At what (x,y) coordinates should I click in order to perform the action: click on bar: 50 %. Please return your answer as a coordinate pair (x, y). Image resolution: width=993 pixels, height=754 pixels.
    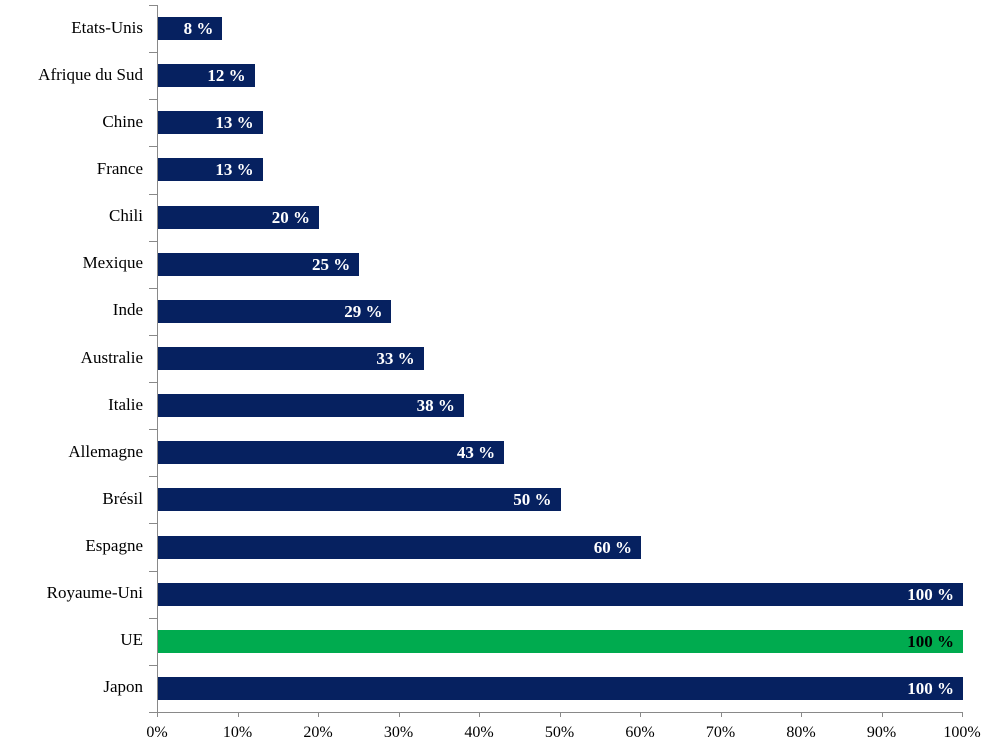
    Looking at the image, I should click on (359, 500).